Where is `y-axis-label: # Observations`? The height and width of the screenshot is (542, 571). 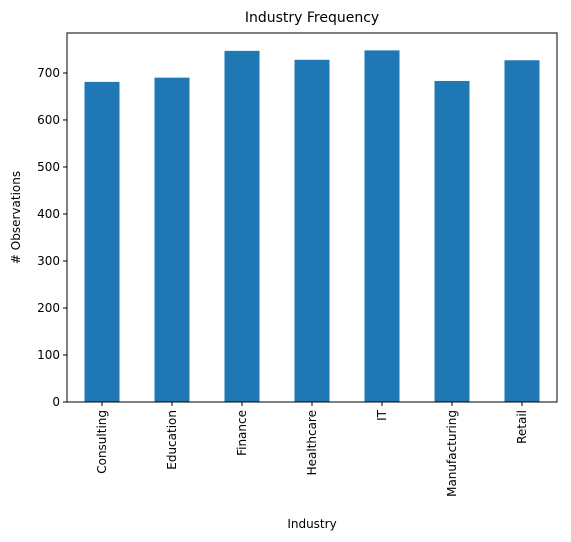 y-axis-label: # Observations is located at coordinates (16, 217).